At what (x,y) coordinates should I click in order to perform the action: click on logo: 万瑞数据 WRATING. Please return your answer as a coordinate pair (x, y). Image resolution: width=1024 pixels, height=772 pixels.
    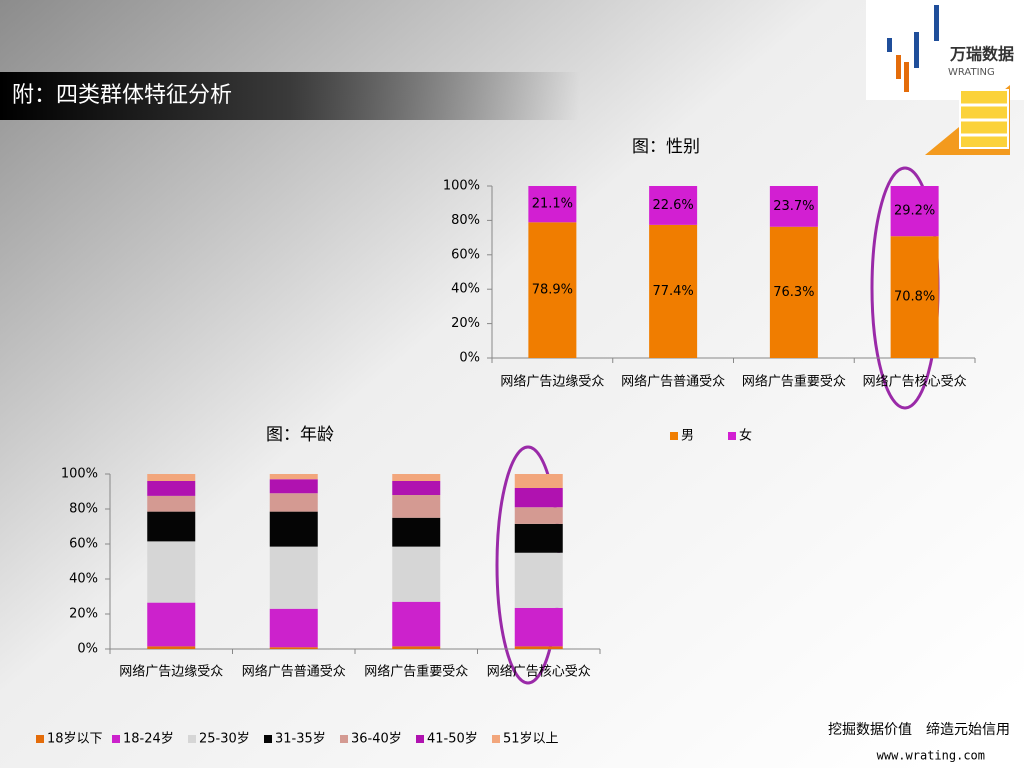
    Looking at the image, I should click on (945, 77).